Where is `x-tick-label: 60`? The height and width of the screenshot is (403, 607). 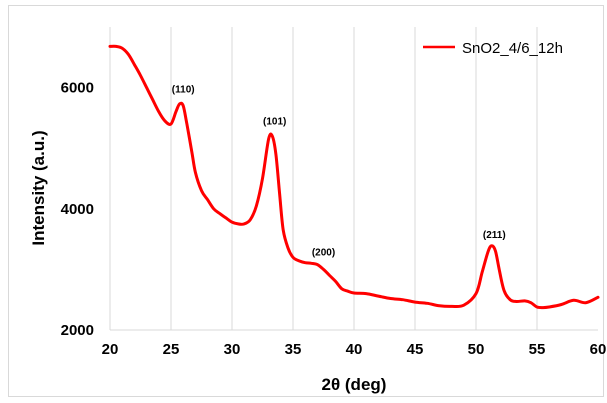 x-tick-label: 60 is located at coordinates (598, 349).